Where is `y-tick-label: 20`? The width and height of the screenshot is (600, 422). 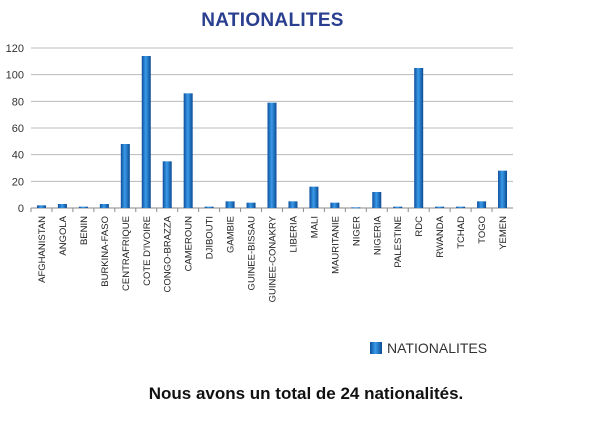 y-tick-label: 20 is located at coordinates (18, 182).